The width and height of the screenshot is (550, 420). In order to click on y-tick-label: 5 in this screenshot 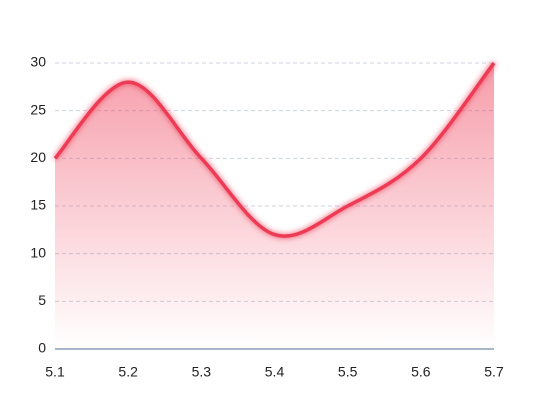, I will do `click(42, 300)`.